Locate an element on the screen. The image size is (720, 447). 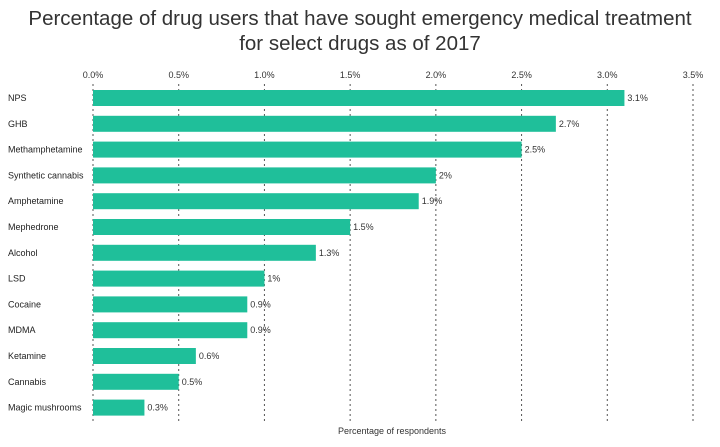
category-label: Amphetamine is located at coordinates (36, 201).